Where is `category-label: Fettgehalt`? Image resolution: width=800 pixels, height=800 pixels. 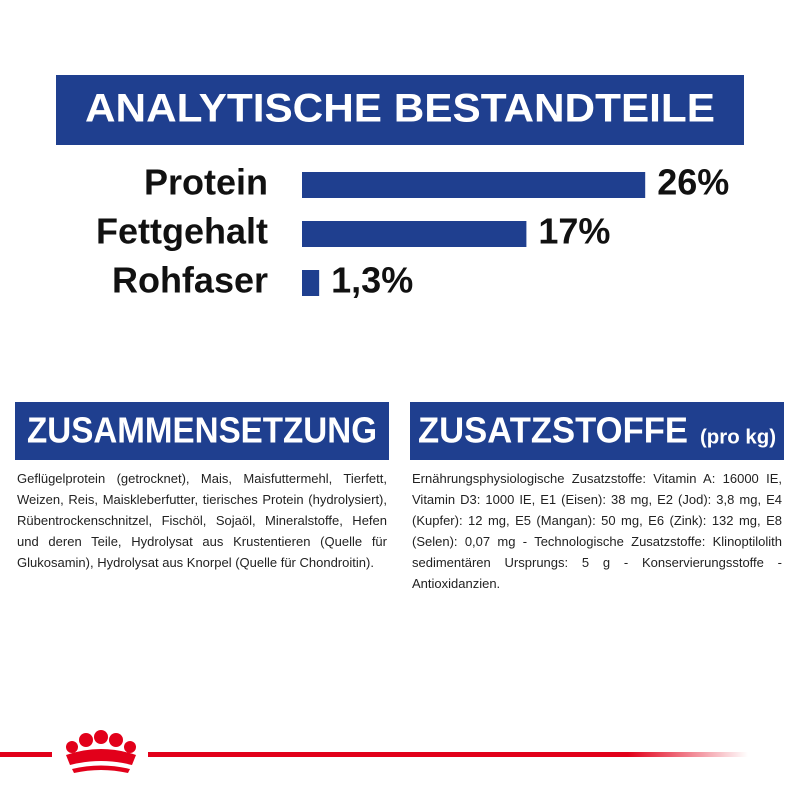 category-label: Fettgehalt is located at coordinates (182, 231).